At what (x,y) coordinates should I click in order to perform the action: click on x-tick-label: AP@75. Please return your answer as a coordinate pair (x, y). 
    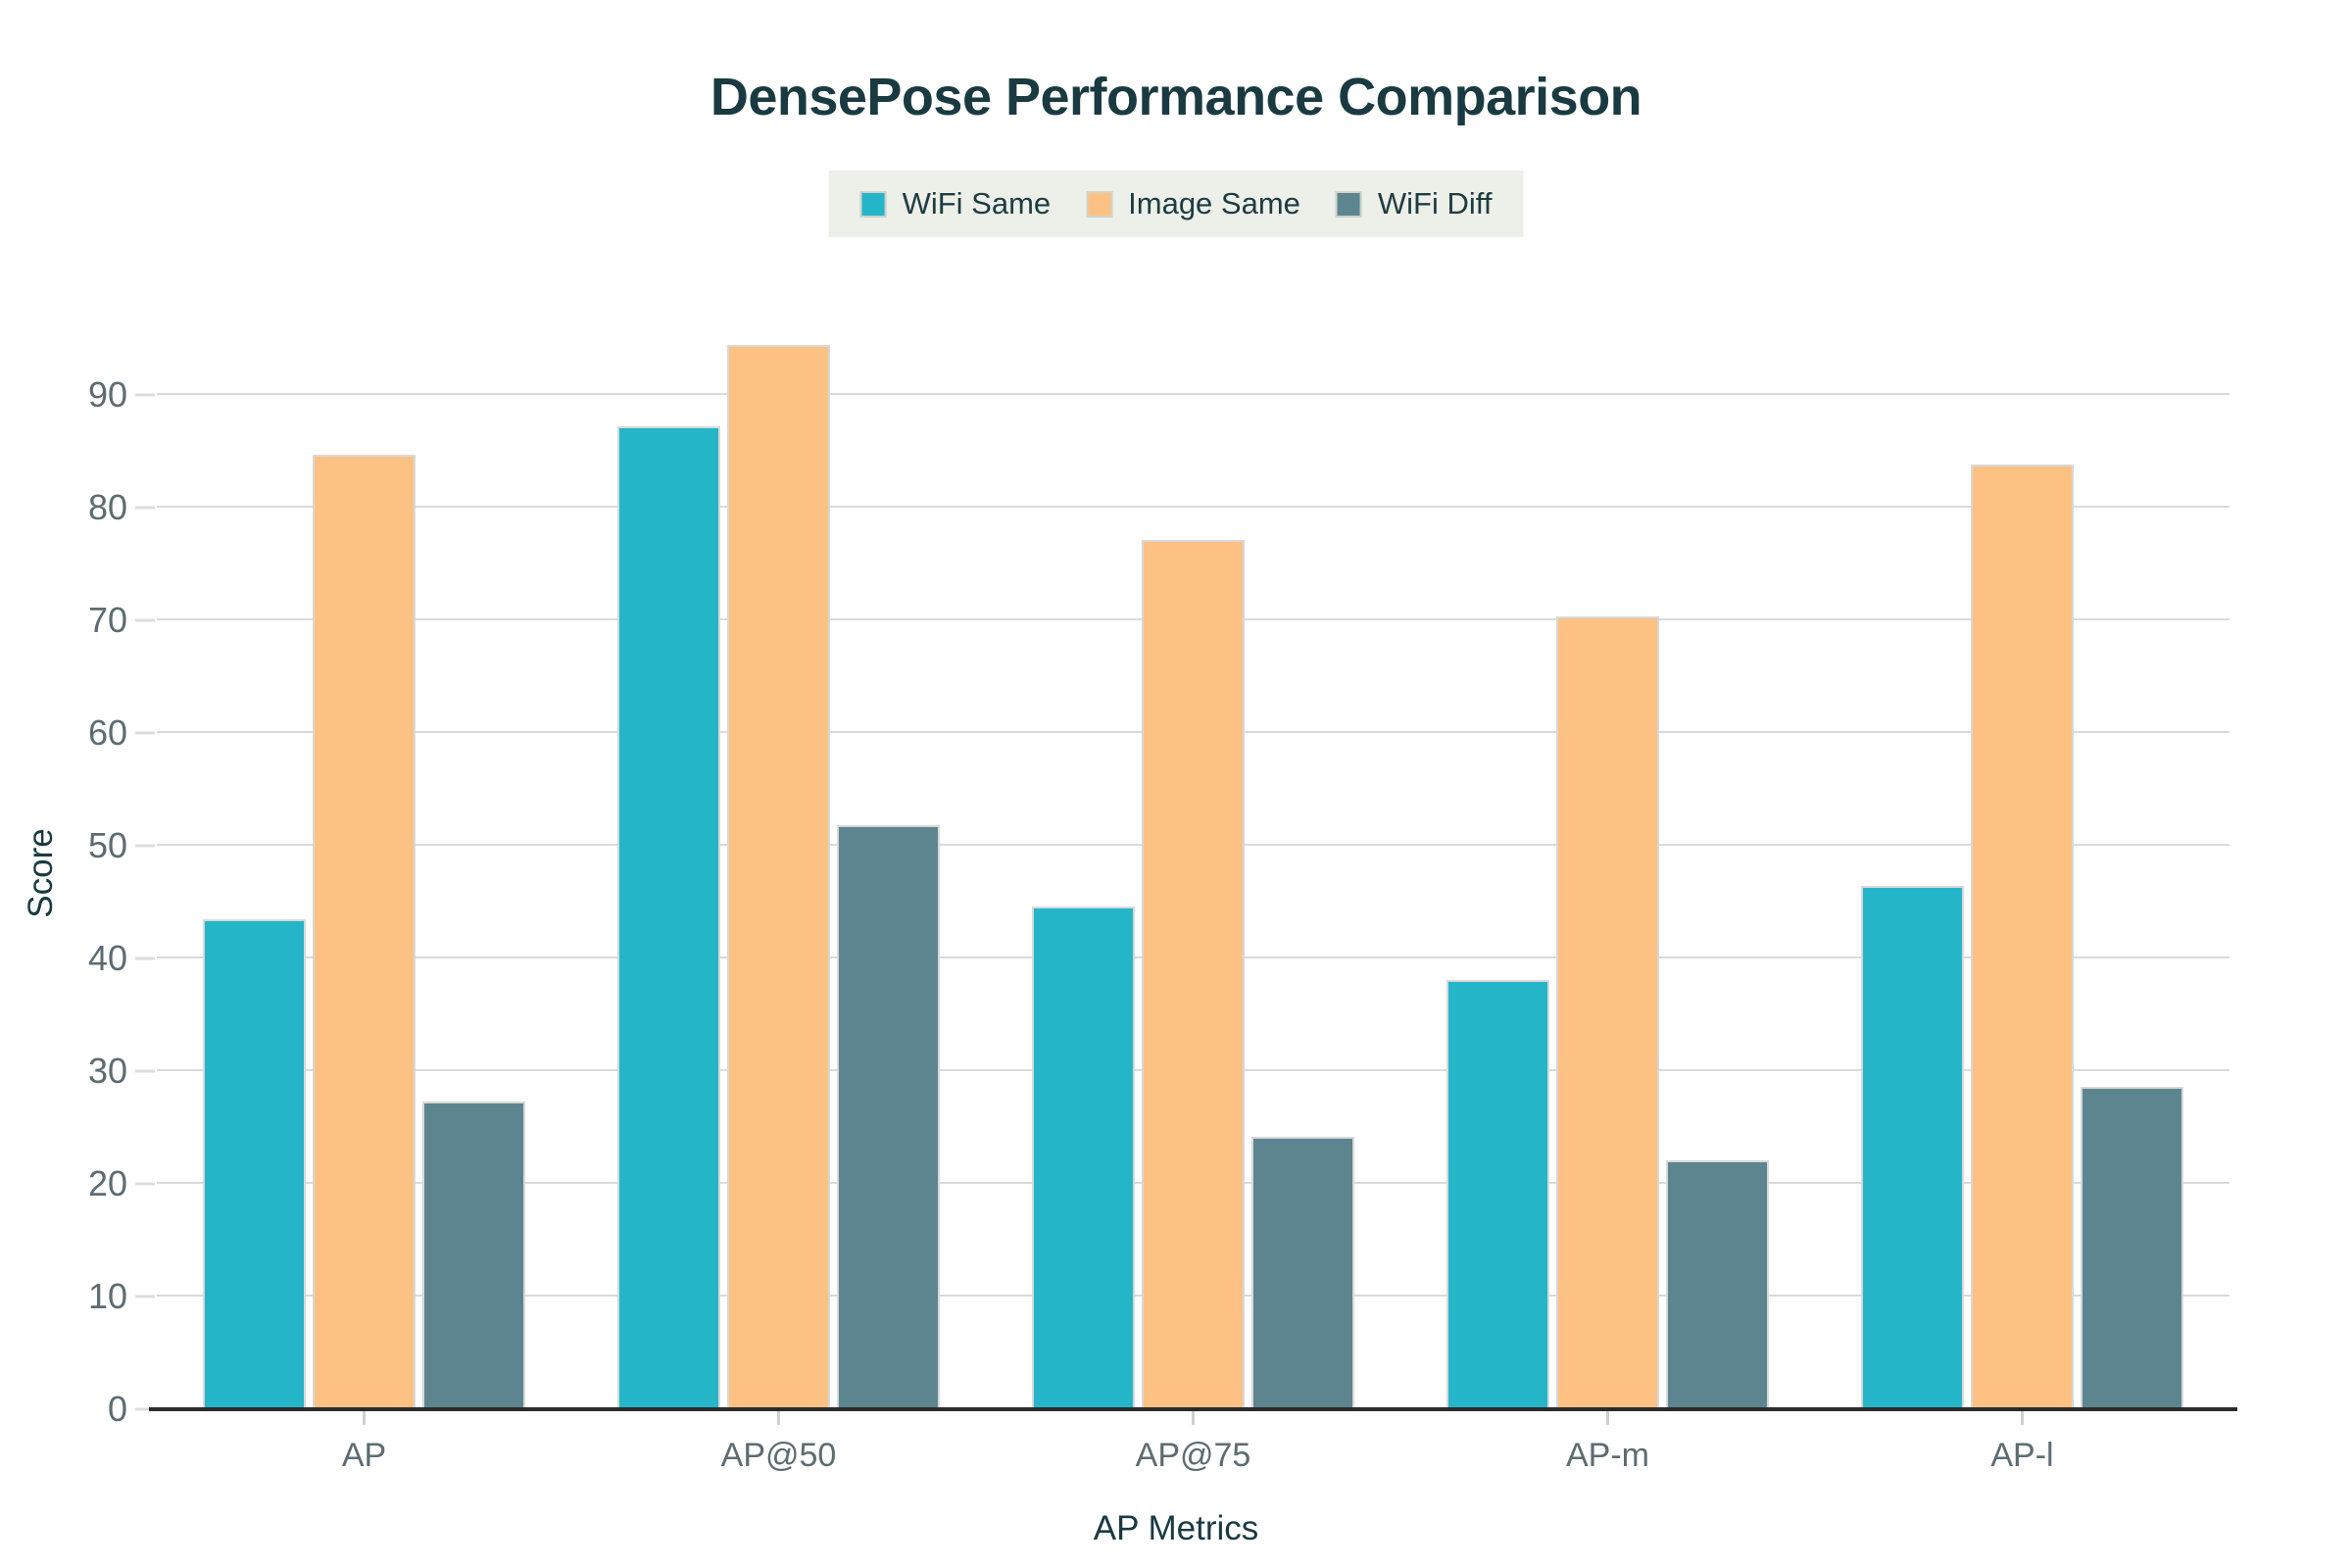
    Looking at the image, I should click on (1193, 1455).